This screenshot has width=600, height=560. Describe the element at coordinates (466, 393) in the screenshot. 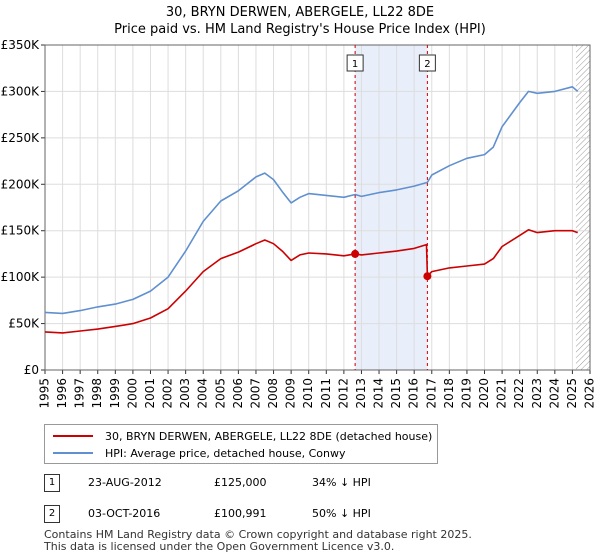

I see `x-tick-label: 2019` at that location.